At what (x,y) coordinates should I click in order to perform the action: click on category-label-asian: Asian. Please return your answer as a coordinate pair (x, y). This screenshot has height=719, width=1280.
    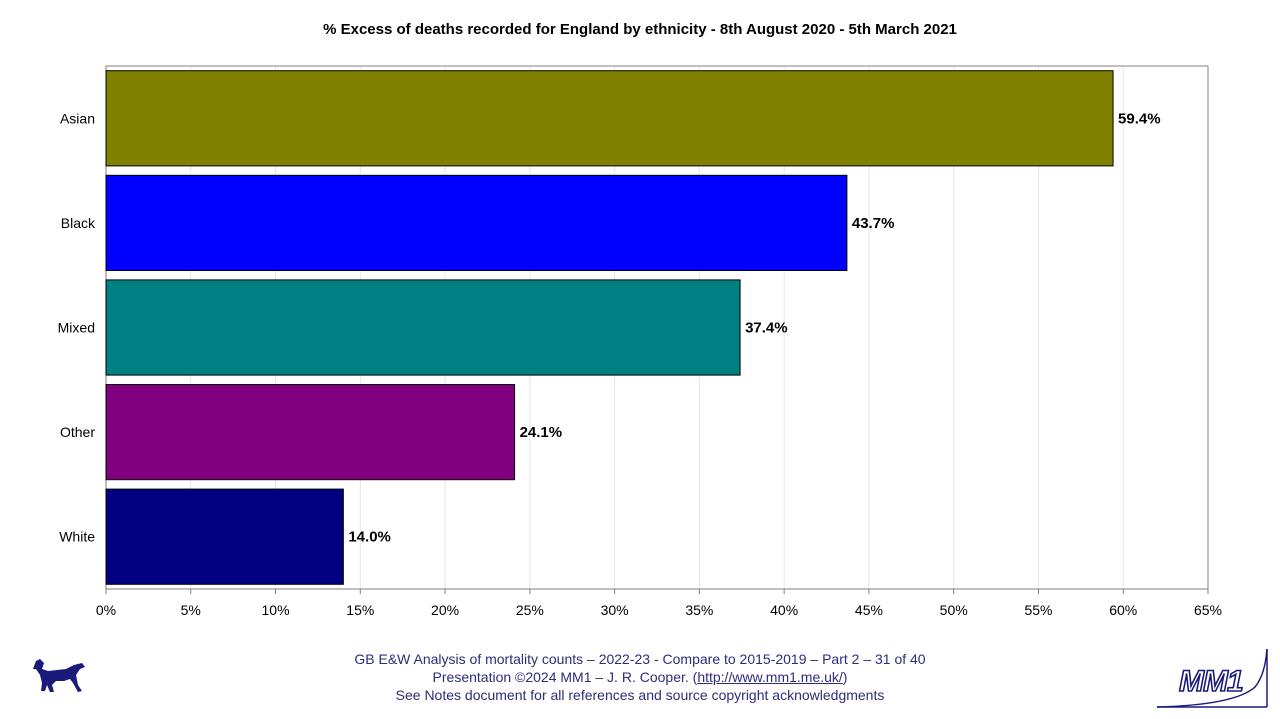
    Looking at the image, I should click on (77, 118).